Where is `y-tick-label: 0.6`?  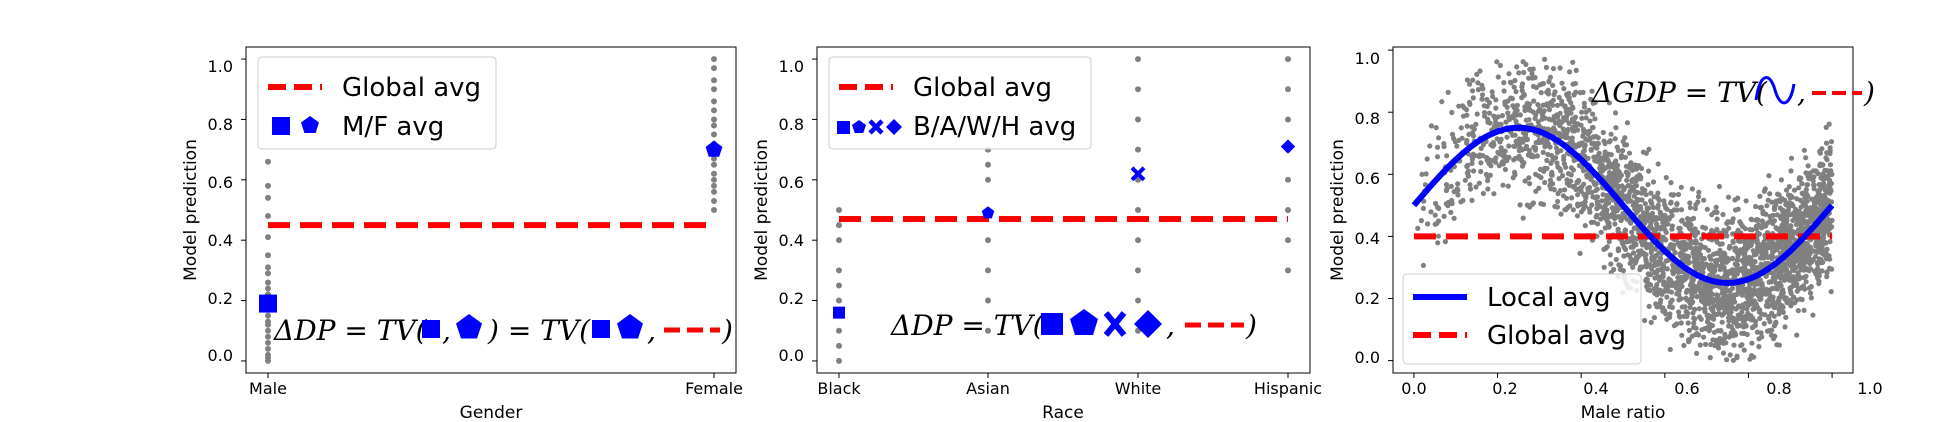 y-tick-label: 0.6 is located at coordinates (220, 182).